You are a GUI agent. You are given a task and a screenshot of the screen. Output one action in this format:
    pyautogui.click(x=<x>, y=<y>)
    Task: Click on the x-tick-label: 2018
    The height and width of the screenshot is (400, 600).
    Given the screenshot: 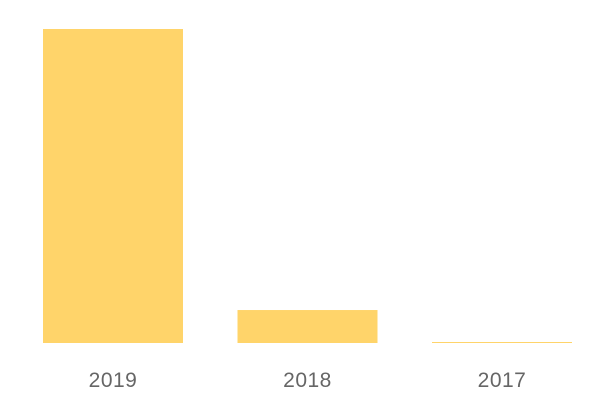 What is the action you would take?
    pyautogui.click(x=307, y=380)
    